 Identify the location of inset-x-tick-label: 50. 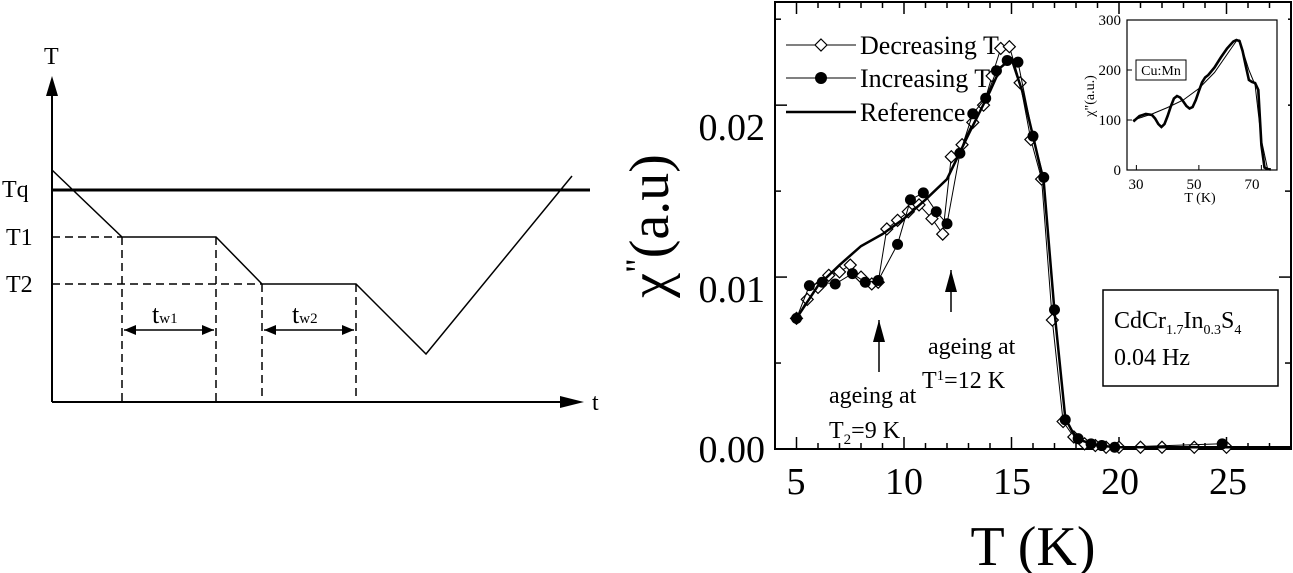
(1194, 185).